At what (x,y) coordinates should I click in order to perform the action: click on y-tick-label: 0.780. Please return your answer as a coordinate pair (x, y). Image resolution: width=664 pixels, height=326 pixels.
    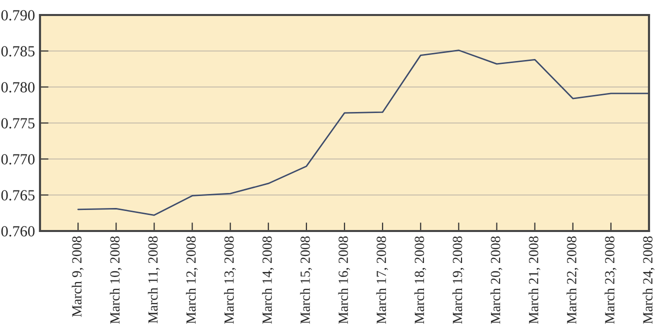
    Looking at the image, I should click on (18, 87).